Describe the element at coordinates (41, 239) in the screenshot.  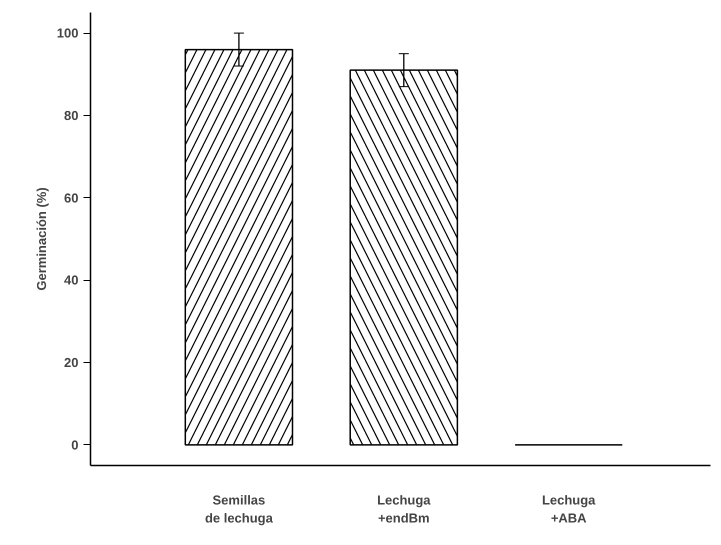
I see `y-axis-title: Germinación (%)` at that location.